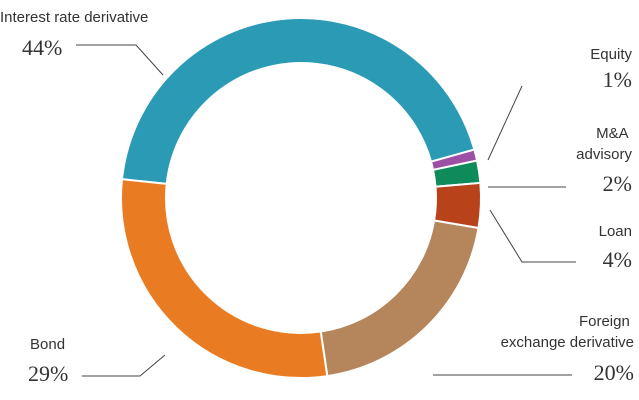 Image resolution: width=639 pixels, height=400 pixels. I want to click on category-label: Interest rate derivative, so click(74, 17).